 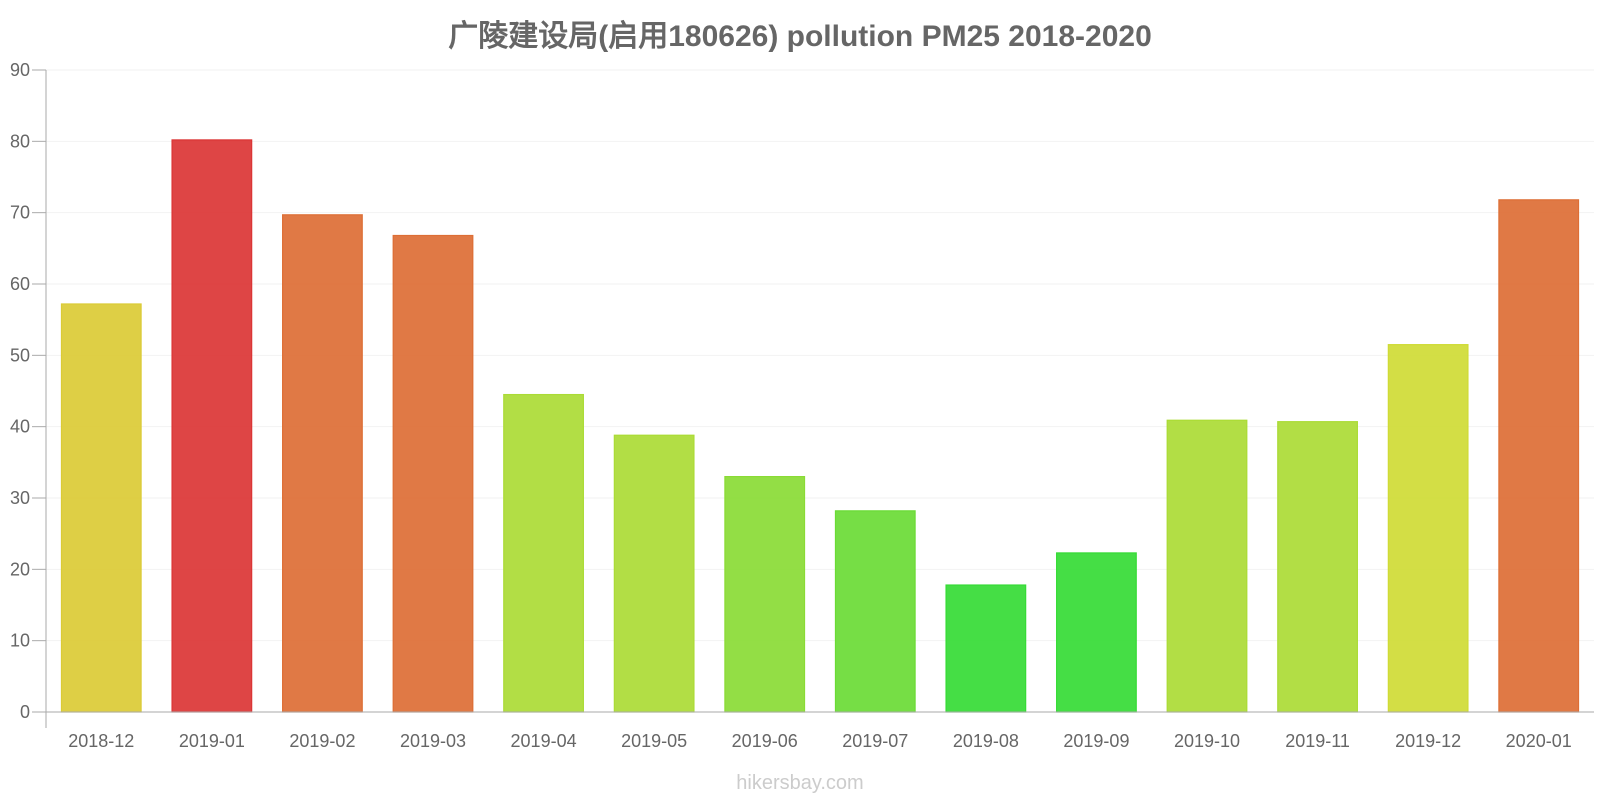 What do you see at coordinates (20, 569) in the screenshot?
I see `y-tick-label: 20` at bounding box center [20, 569].